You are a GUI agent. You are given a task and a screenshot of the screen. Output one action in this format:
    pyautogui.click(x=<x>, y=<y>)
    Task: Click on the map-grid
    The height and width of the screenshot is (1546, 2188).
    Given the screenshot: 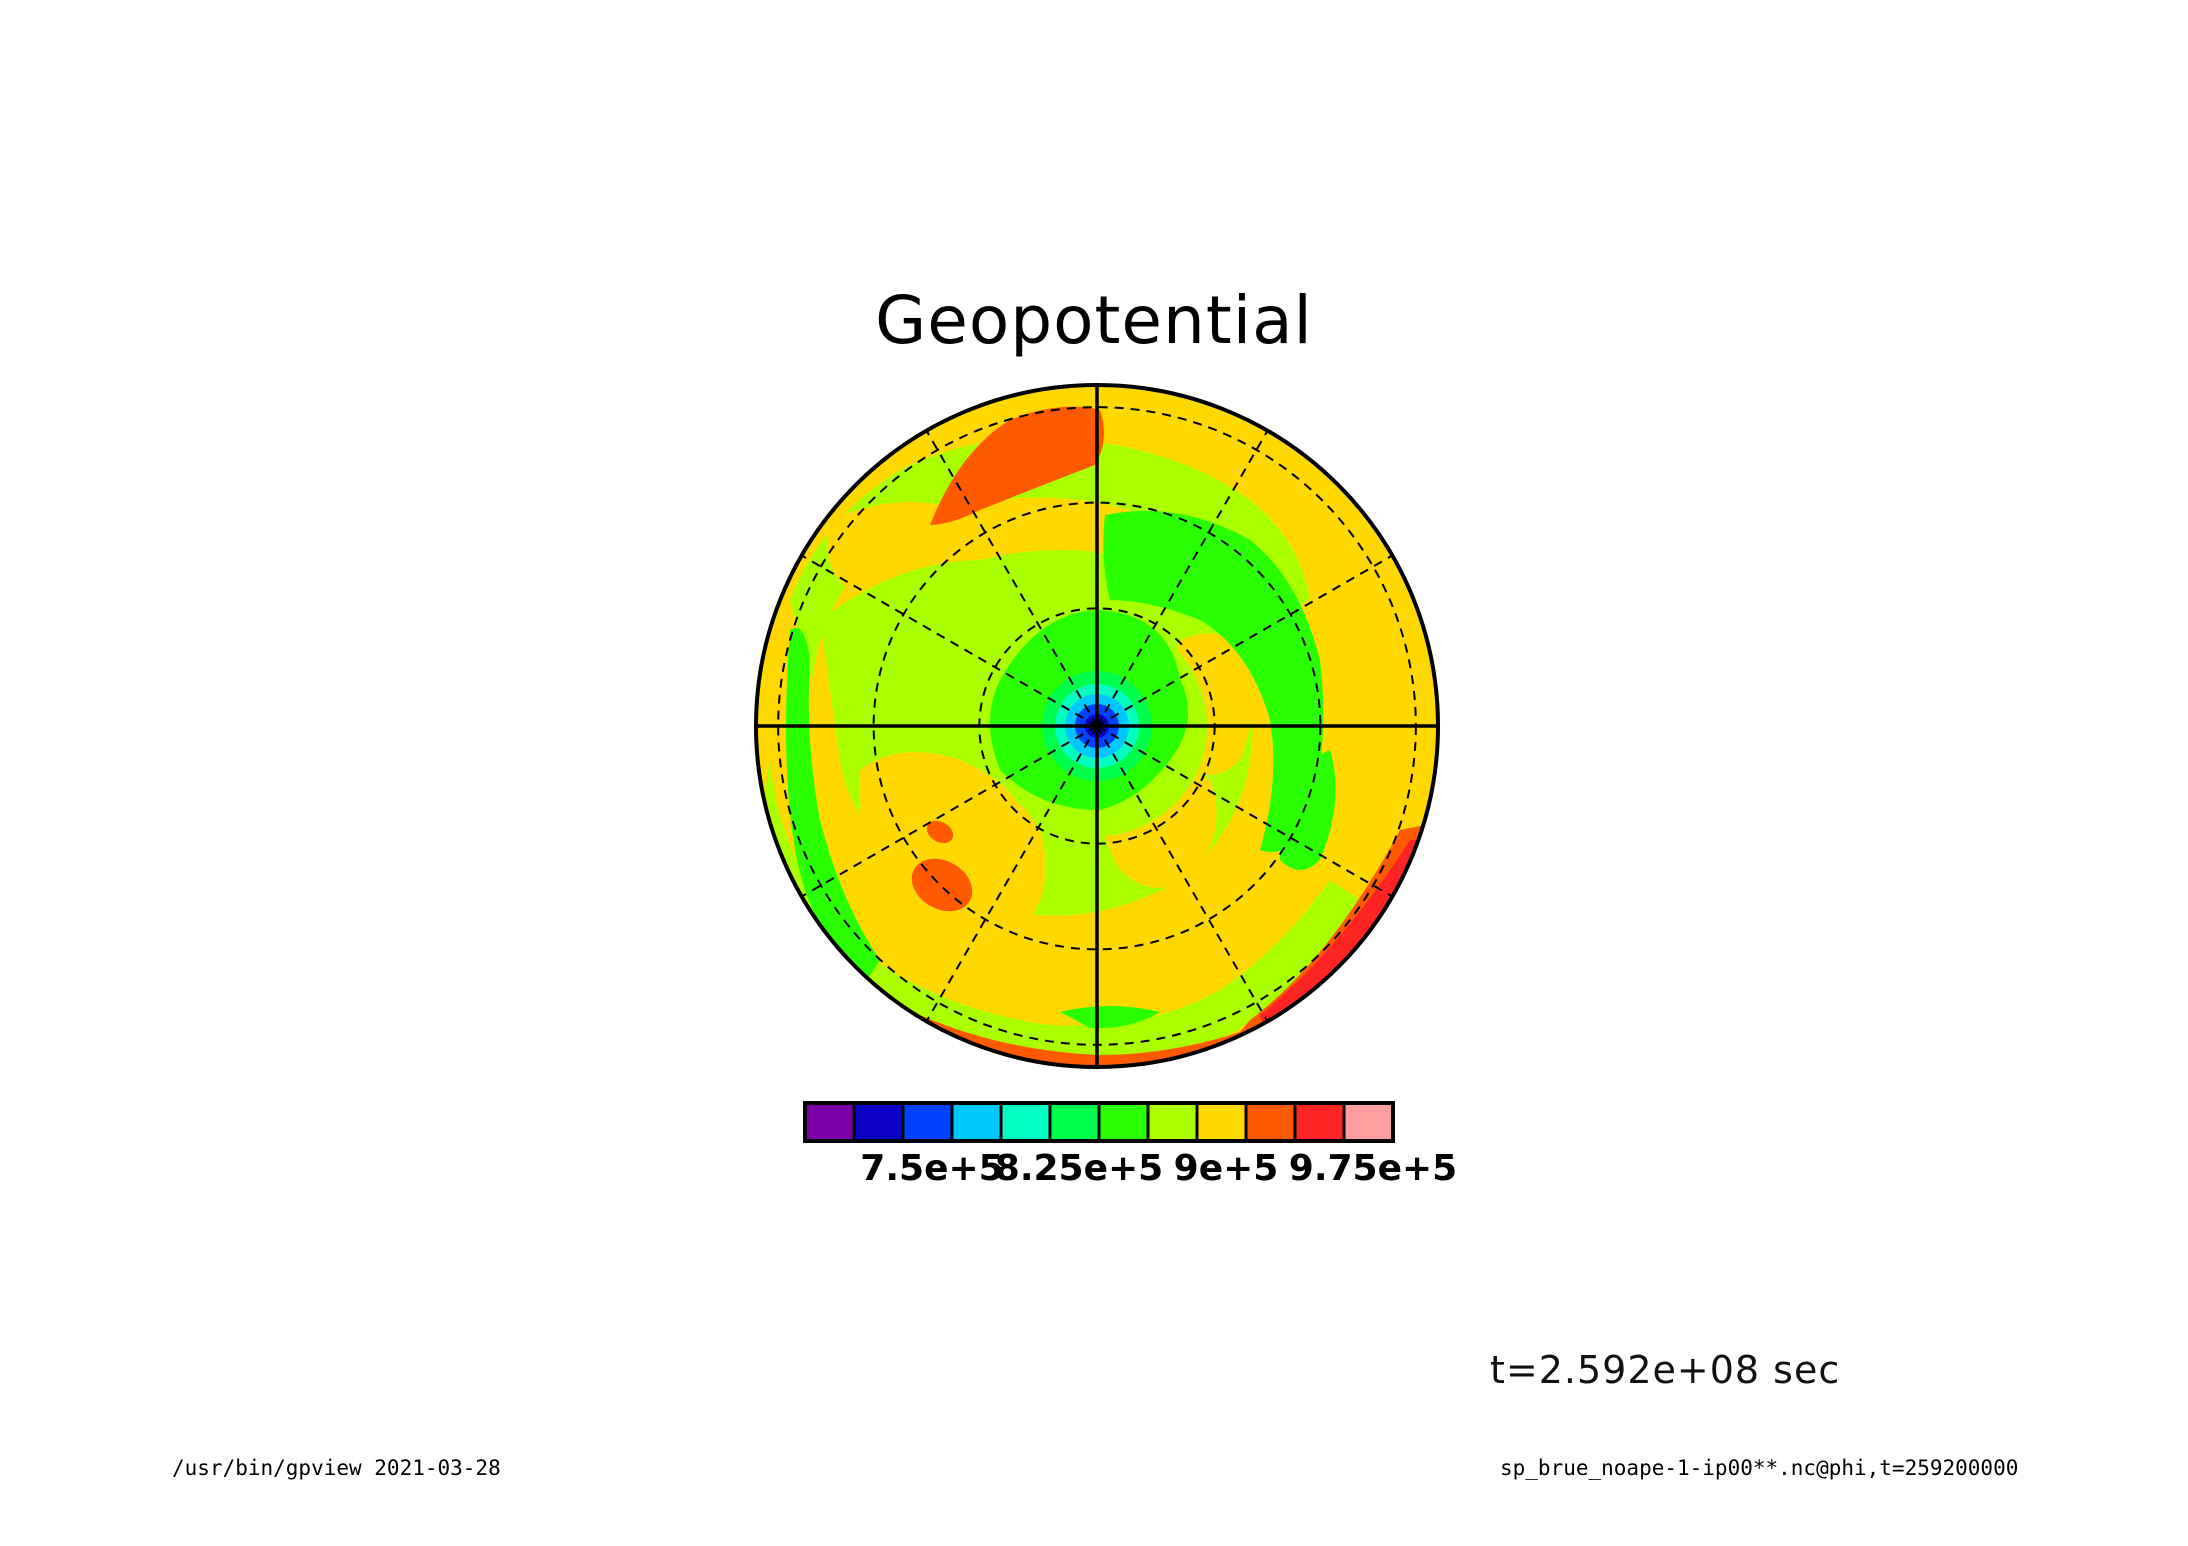 What is the action you would take?
    pyautogui.click(x=1097, y=726)
    